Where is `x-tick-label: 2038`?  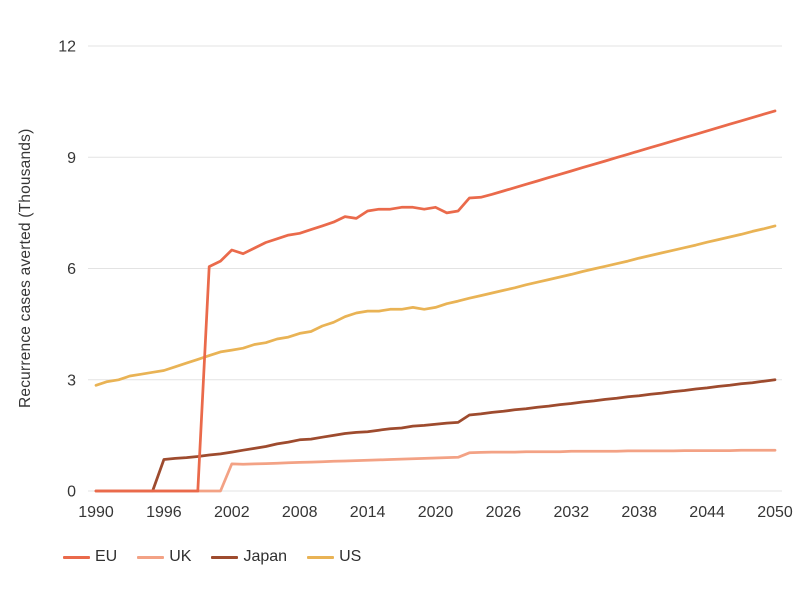
x-tick-label: 2038 is located at coordinates (639, 512).